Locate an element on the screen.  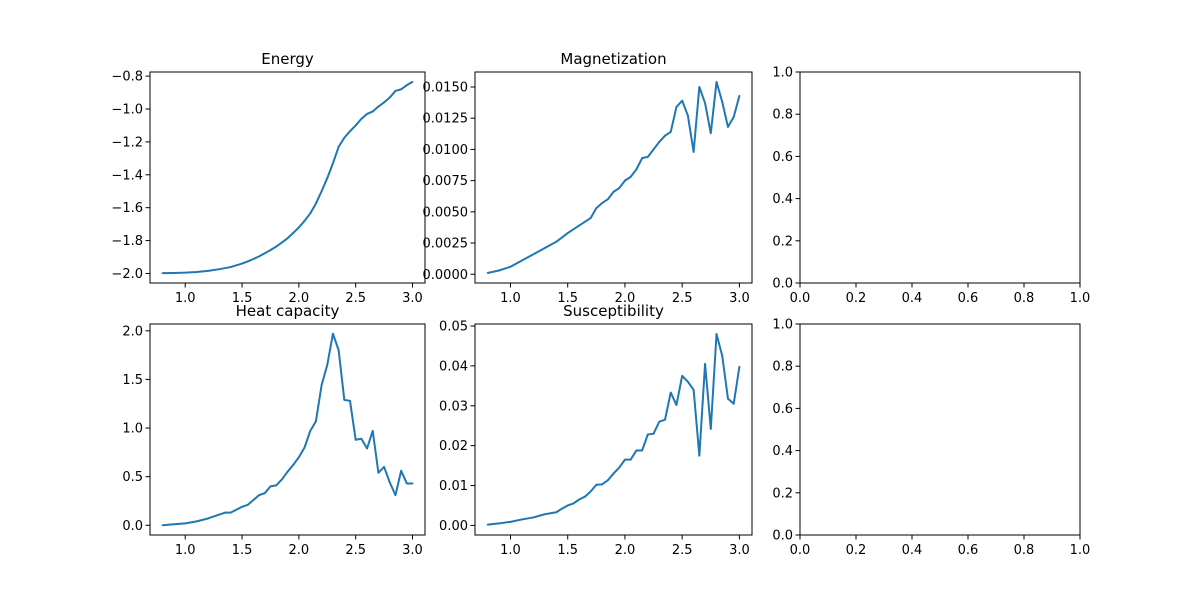
y-tick-label: 0.4 is located at coordinates (782, 199).